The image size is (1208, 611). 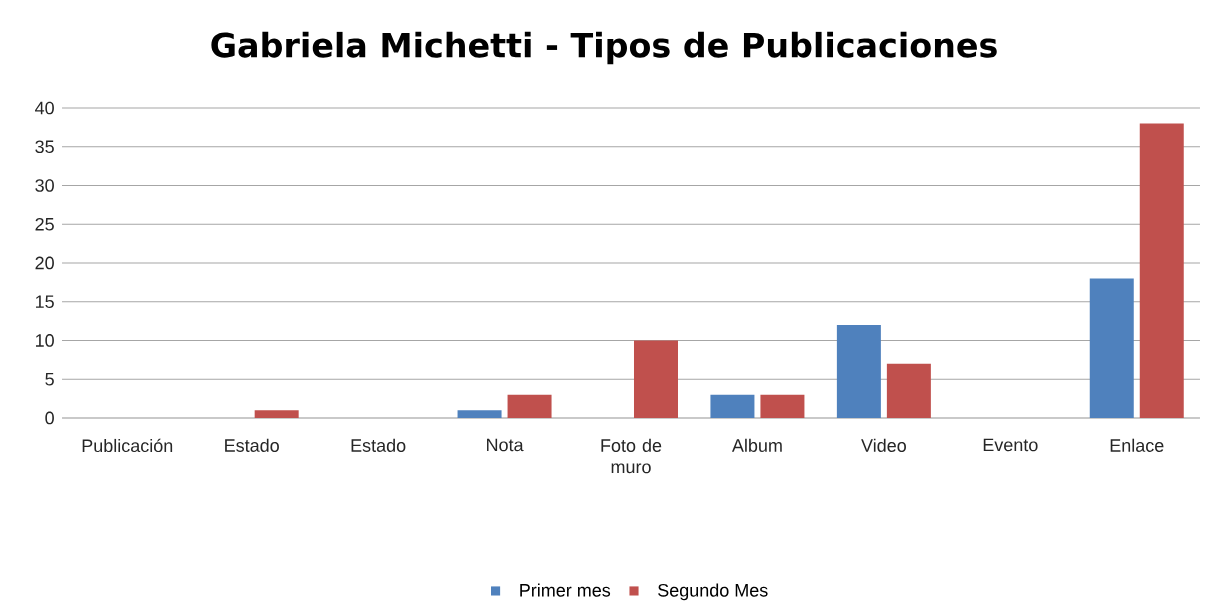 I want to click on x-tick-label: Evento, so click(x=1010, y=445).